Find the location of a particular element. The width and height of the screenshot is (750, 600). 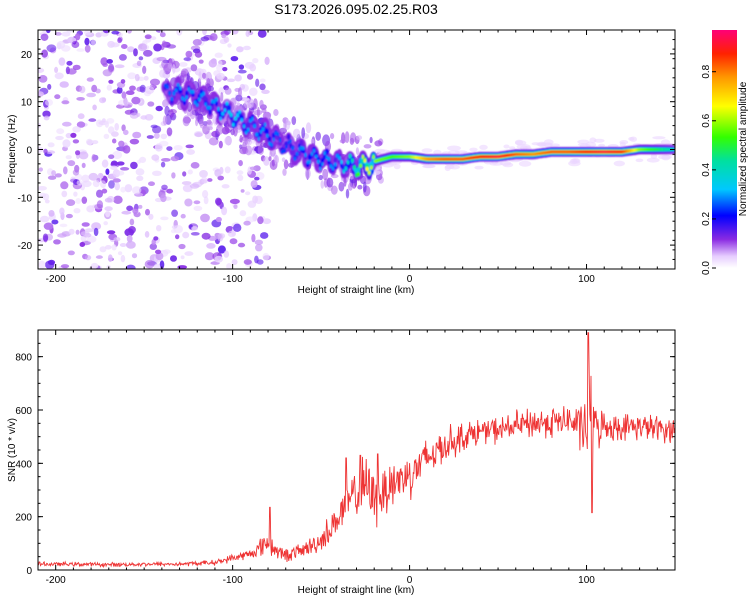

spectral-ridge is located at coordinates (418, 128).